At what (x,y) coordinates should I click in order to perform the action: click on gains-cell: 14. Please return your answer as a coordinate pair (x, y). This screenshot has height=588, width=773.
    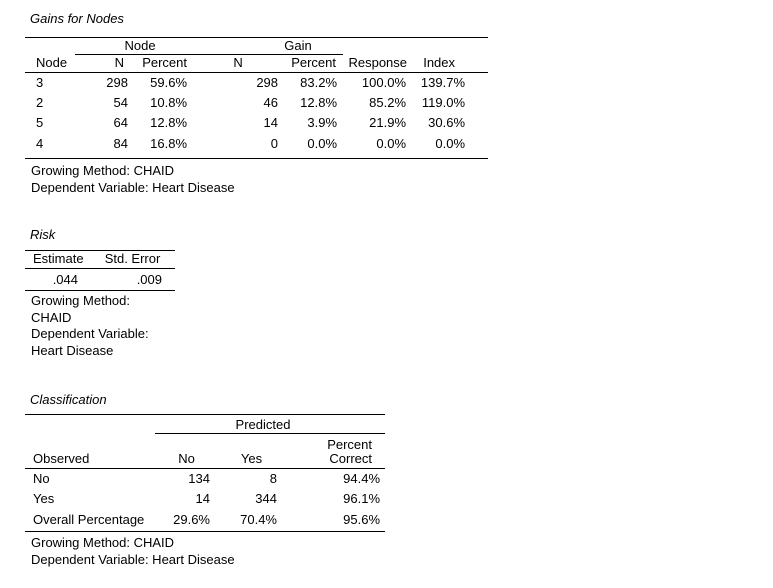
    Looking at the image, I should click on (271, 122).